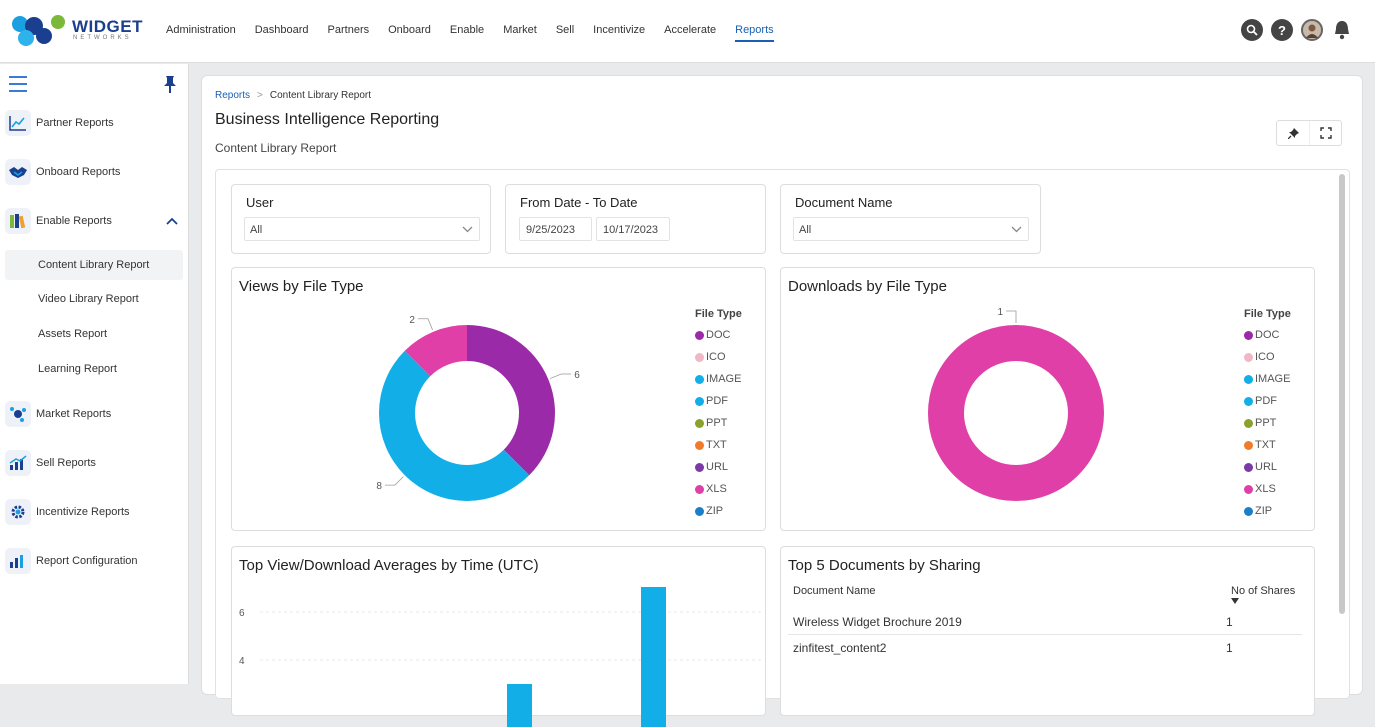 This screenshot has height=727, width=1375. What do you see at coordinates (75, 31) in the screenshot?
I see `brand-logo` at bounding box center [75, 31].